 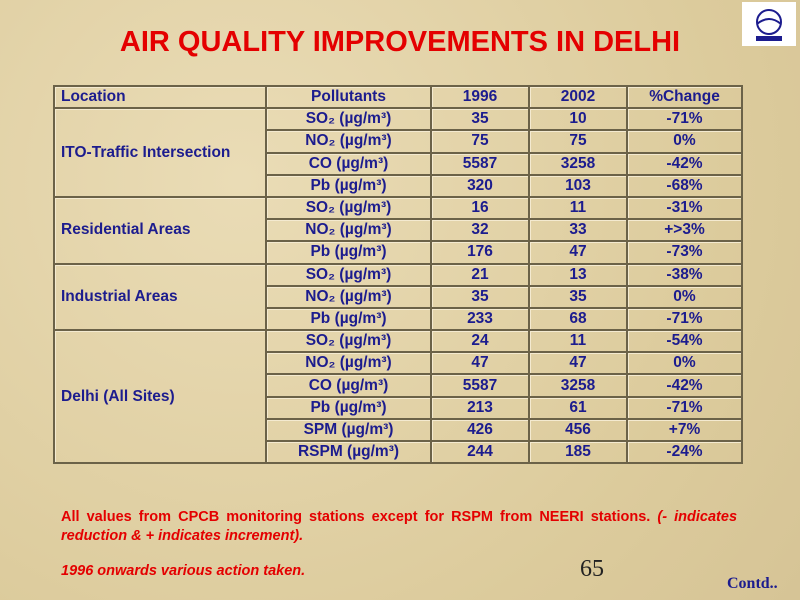 I want to click on table-row: NO₂ (µg/m³) 75 75 0%, so click(x=398, y=141).